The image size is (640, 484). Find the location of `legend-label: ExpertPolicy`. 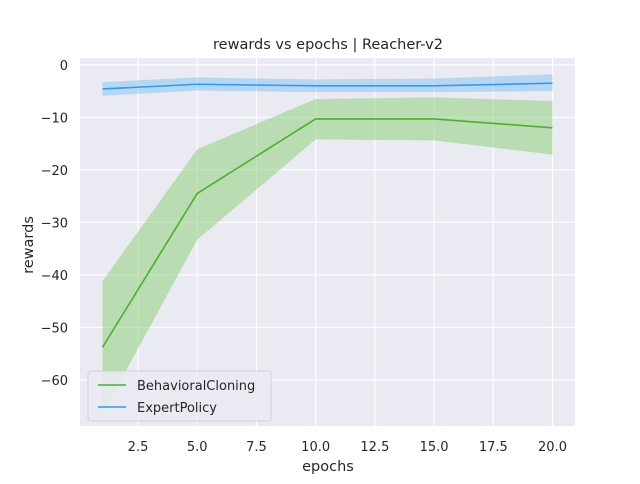

legend-label: ExpertPolicy is located at coordinates (177, 408).